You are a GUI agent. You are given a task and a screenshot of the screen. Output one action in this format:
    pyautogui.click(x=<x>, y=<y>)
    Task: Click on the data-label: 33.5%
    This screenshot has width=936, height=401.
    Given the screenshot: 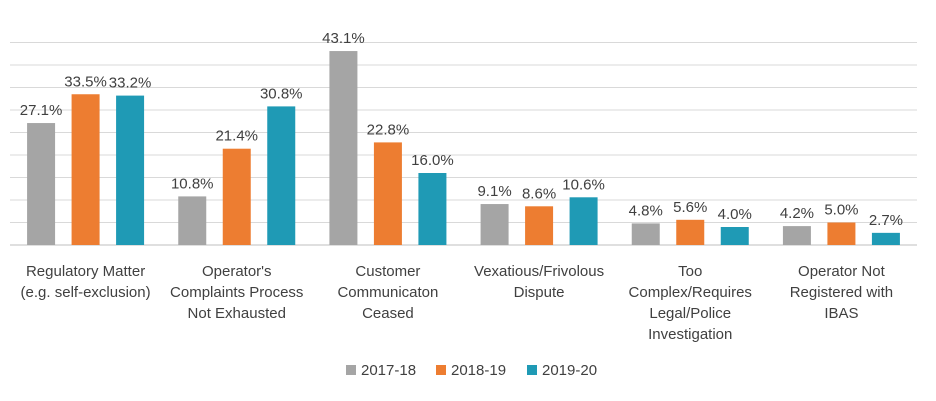 What is the action you would take?
    pyautogui.click(x=85, y=81)
    